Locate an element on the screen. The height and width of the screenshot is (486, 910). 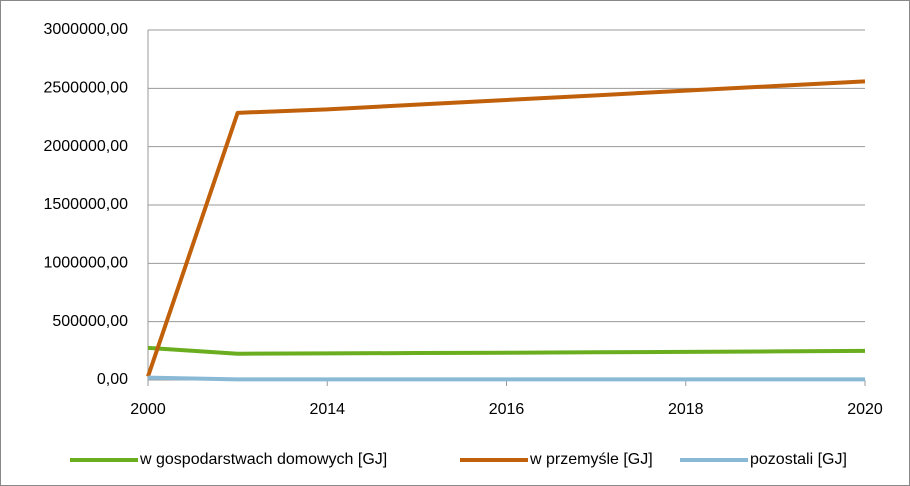
x-tick-label: 2020 is located at coordinates (865, 409).